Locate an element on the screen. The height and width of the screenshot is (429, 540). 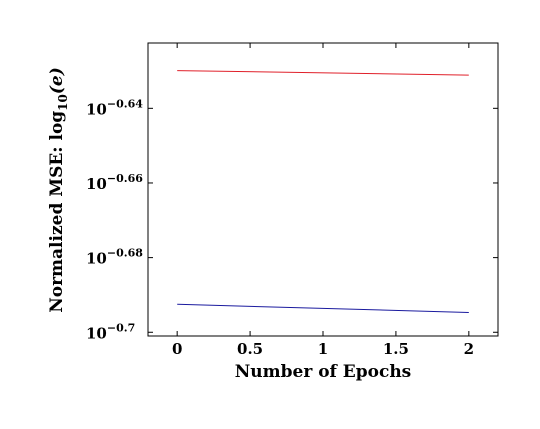
y-axis-title-subscript: 10 is located at coordinates (63, 102).